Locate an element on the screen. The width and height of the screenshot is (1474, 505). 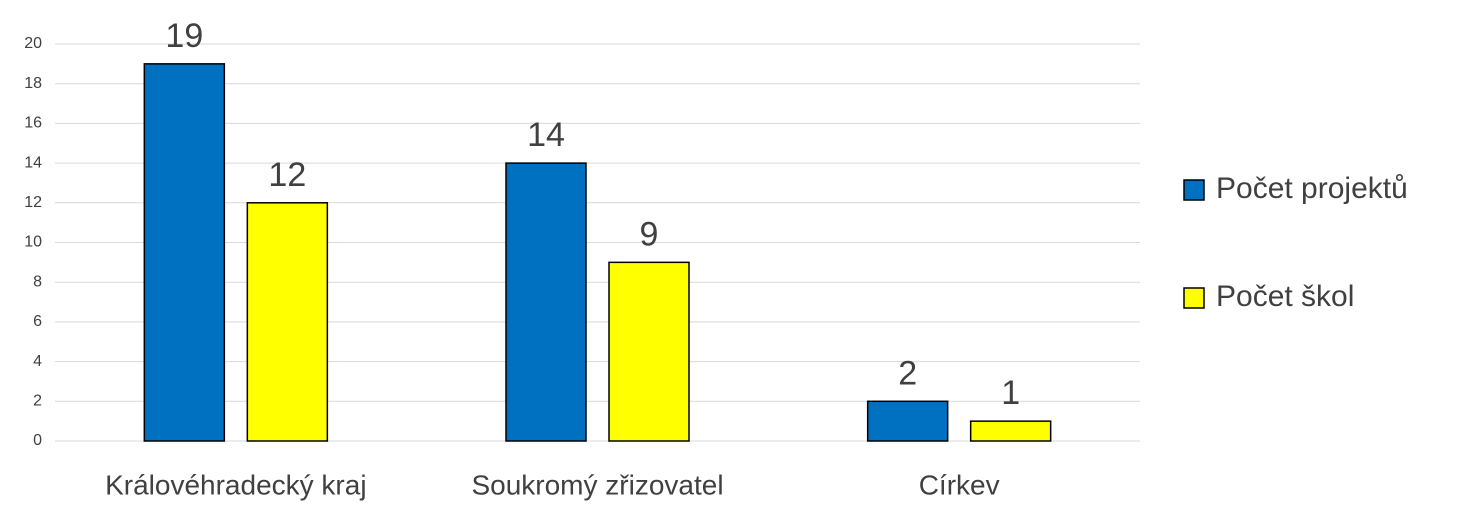
y-tick-label: 6 is located at coordinates (37, 321).